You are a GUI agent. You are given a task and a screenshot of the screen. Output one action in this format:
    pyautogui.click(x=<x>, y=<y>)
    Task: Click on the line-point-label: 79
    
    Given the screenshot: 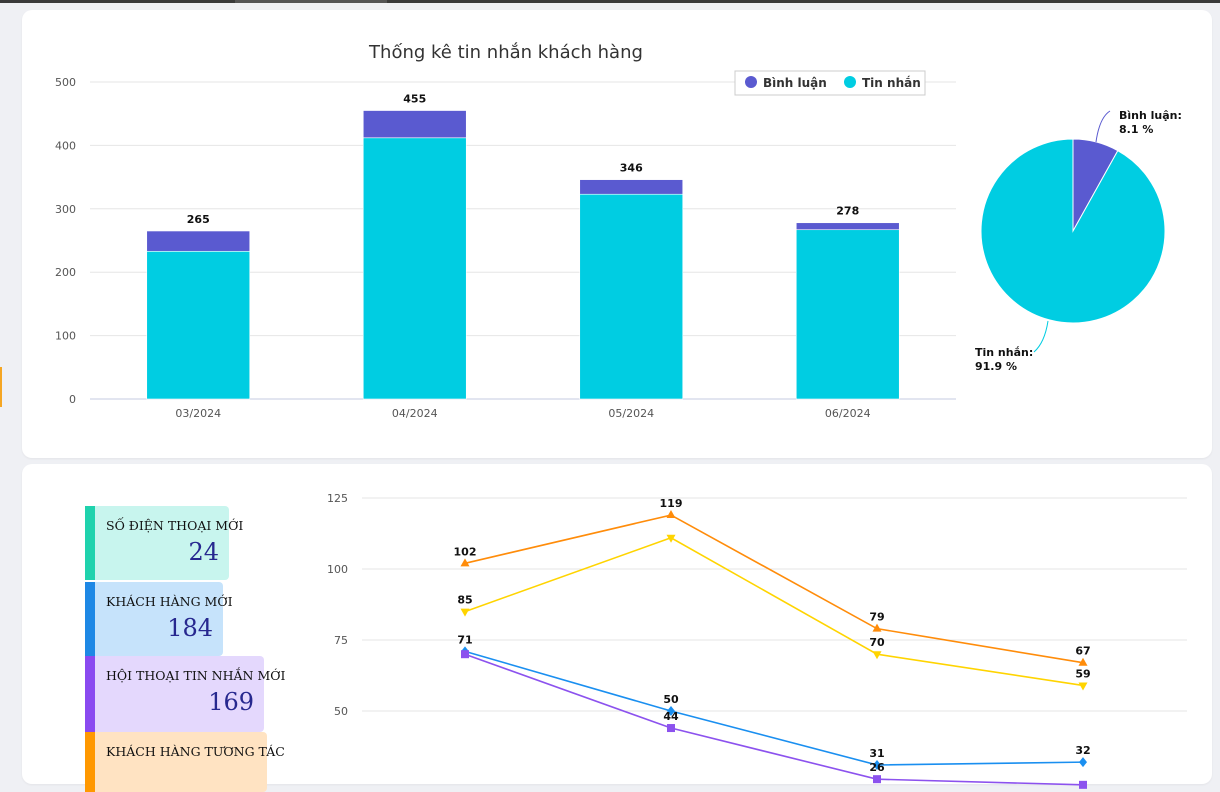 What is the action you would take?
    pyautogui.click(x=876, y=617)
    